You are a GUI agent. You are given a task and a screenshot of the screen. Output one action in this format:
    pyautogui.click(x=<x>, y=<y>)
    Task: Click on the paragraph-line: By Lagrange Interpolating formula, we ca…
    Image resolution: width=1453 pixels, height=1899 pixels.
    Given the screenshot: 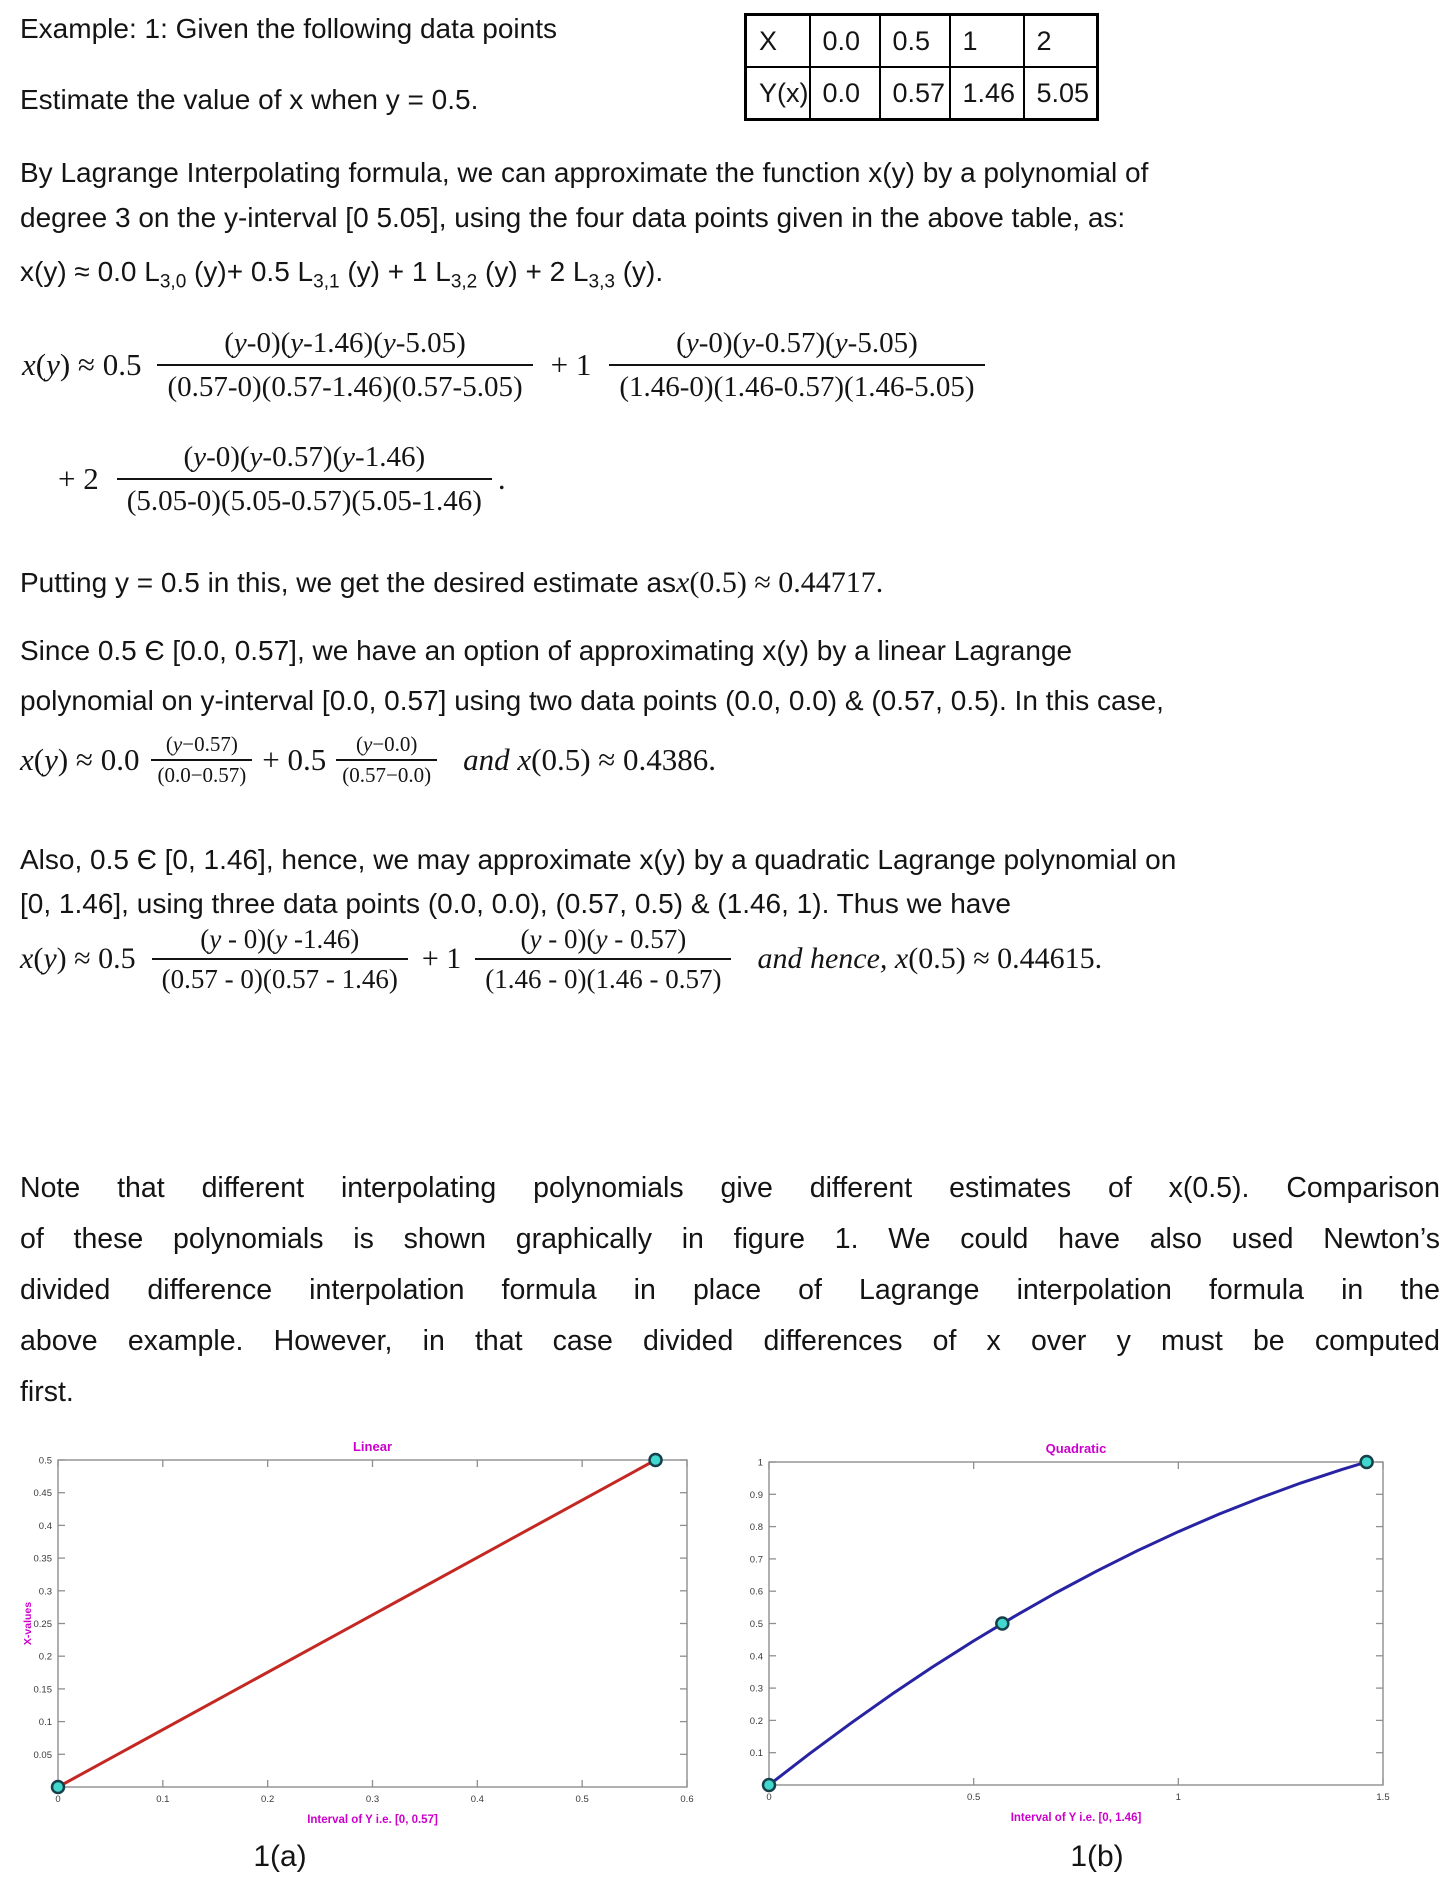 What is the action you would take?
    pyautogui.click(x=584, y=172)
    